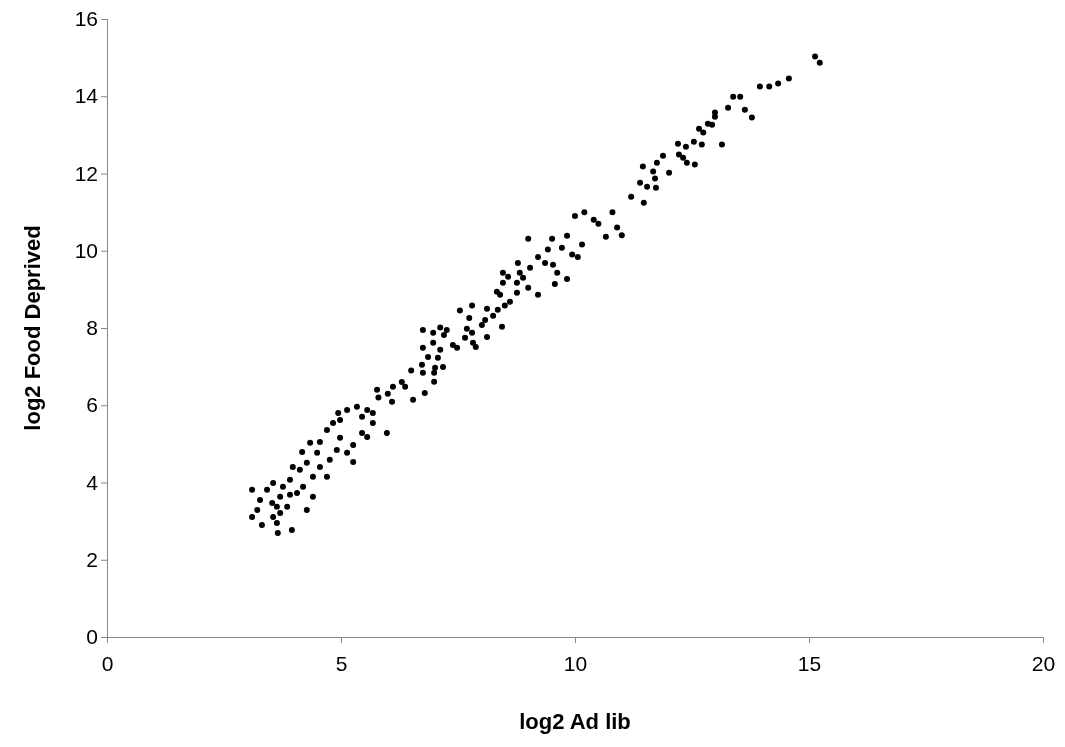 Image resolution: width=1065 pixels, height=747 pixels. What do you see at coordinates (92, 637) in the screenshot?
I see `y-tick-label: 0` at bounding box center [92, 637].